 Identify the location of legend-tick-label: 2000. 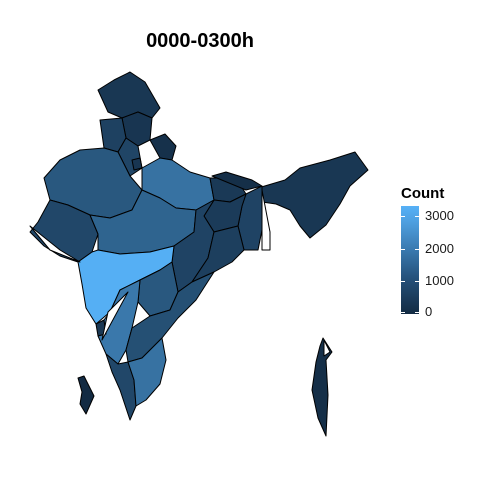
(439, 248).